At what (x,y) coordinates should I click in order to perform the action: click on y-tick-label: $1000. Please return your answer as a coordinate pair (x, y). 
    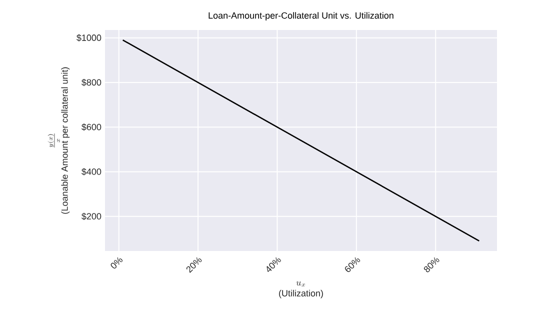
    Looking at the image, I should click on (89, 38).